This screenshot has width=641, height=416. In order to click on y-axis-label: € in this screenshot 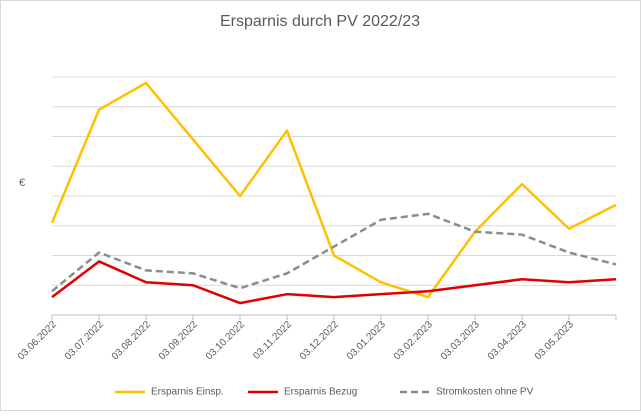, I will do `click(22, 183)`.